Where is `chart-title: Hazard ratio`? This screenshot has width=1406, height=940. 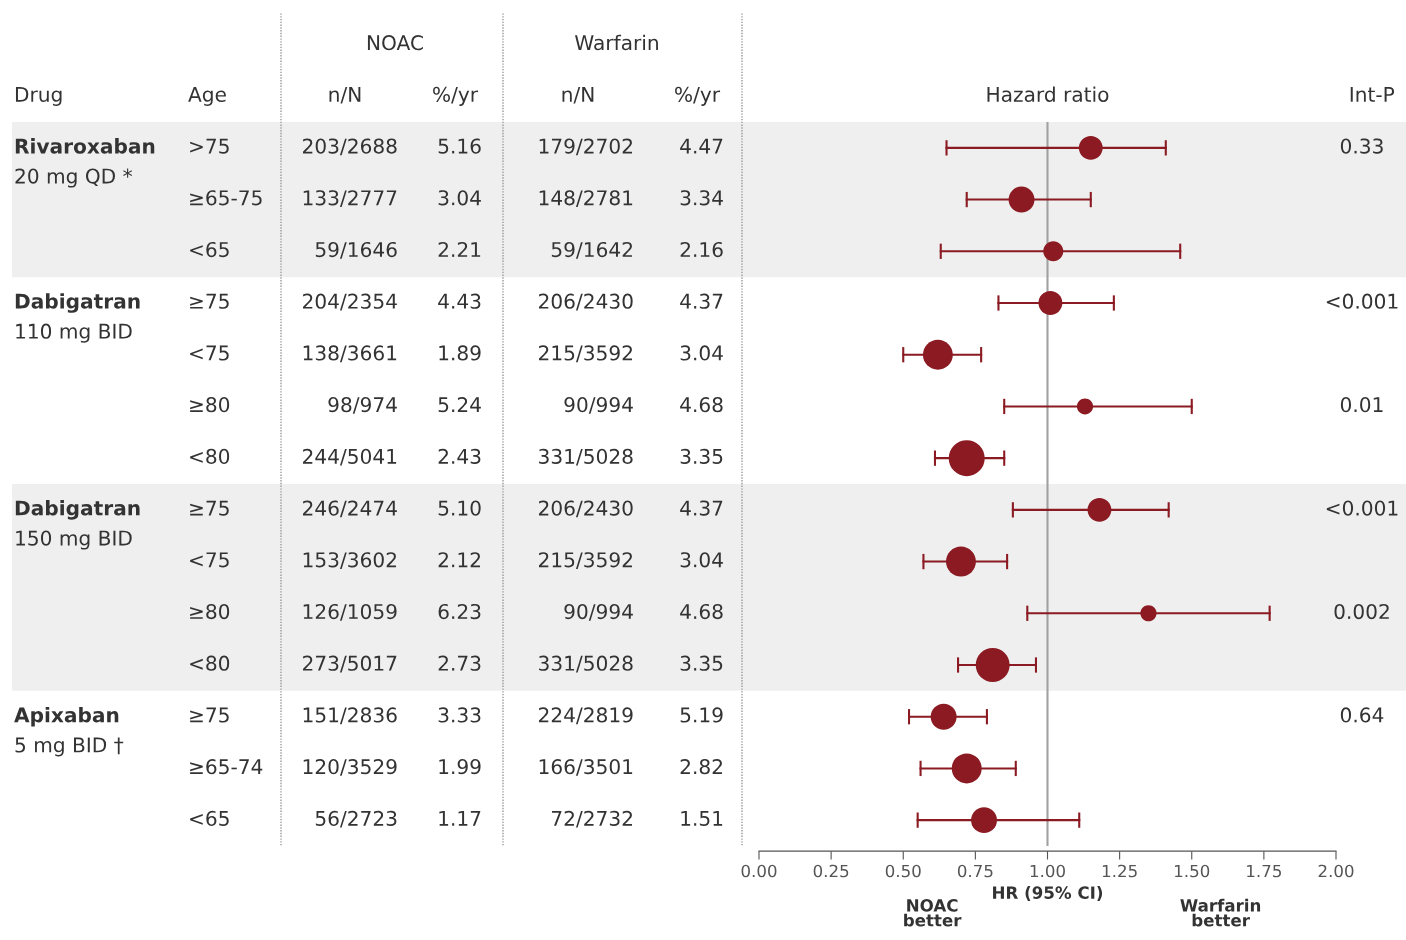
chart-title: Hazard ratio is located at coordinates (1048, 94).